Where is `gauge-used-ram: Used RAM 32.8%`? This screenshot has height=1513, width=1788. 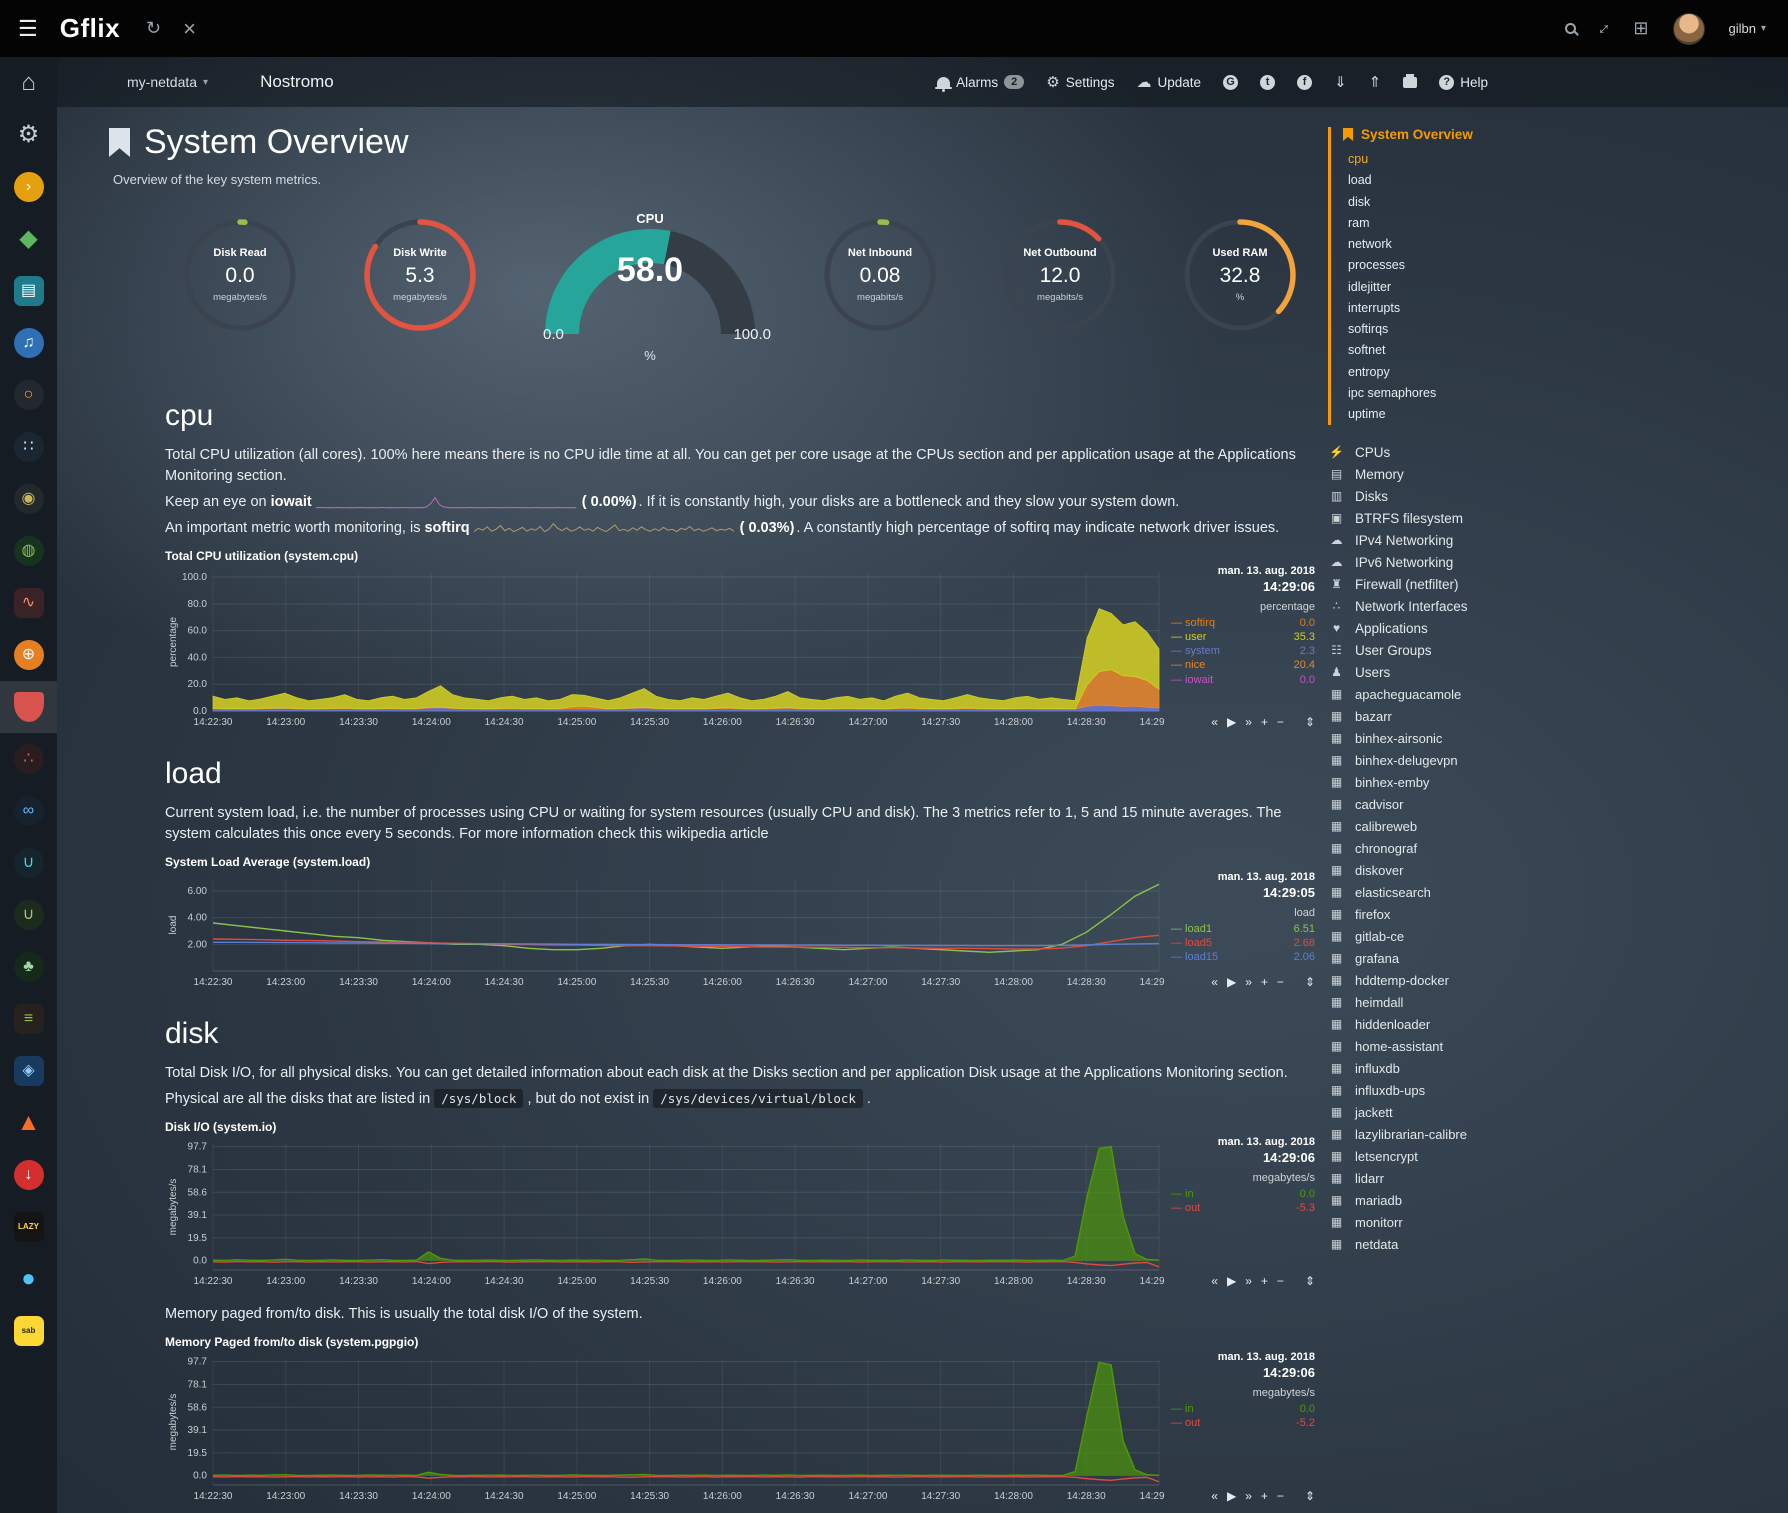 gauge-used-ram: Used RAM 32.8% is located at coordinates (1240, 288).